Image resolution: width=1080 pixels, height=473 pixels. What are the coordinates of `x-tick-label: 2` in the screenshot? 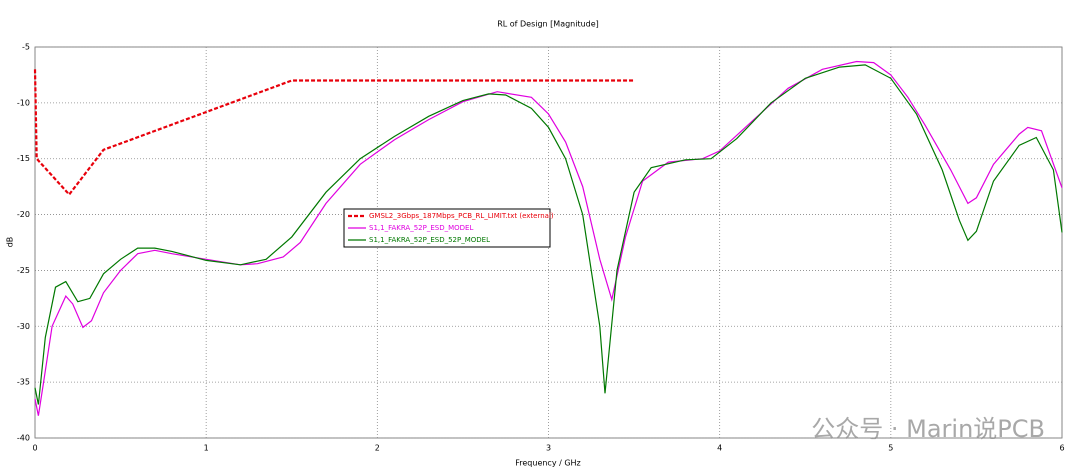 It's located at (377, 448).